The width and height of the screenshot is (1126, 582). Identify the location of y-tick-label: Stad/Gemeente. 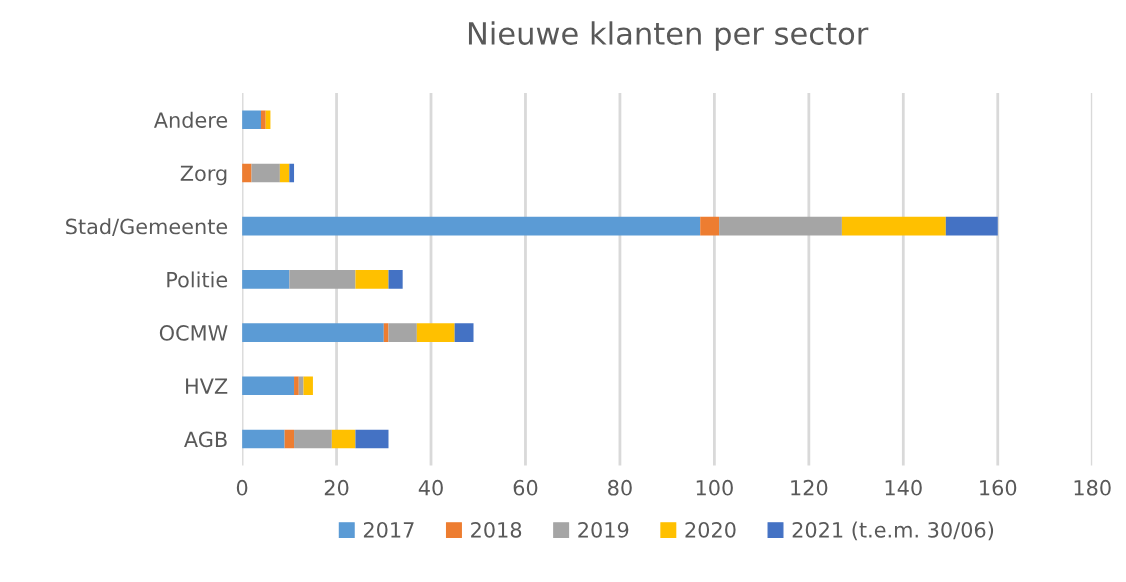
(147, 227).